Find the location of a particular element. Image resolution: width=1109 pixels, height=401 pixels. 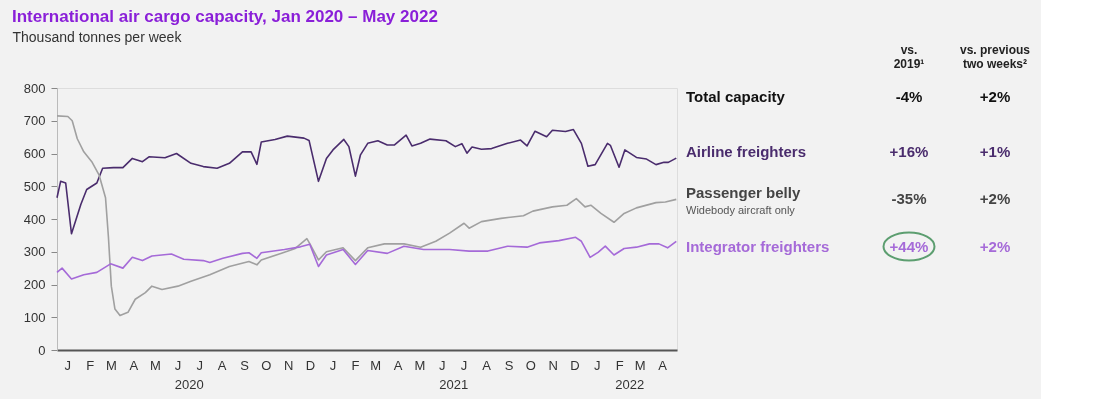

series-label: Airline freighters is located at coordinates (746, 152).